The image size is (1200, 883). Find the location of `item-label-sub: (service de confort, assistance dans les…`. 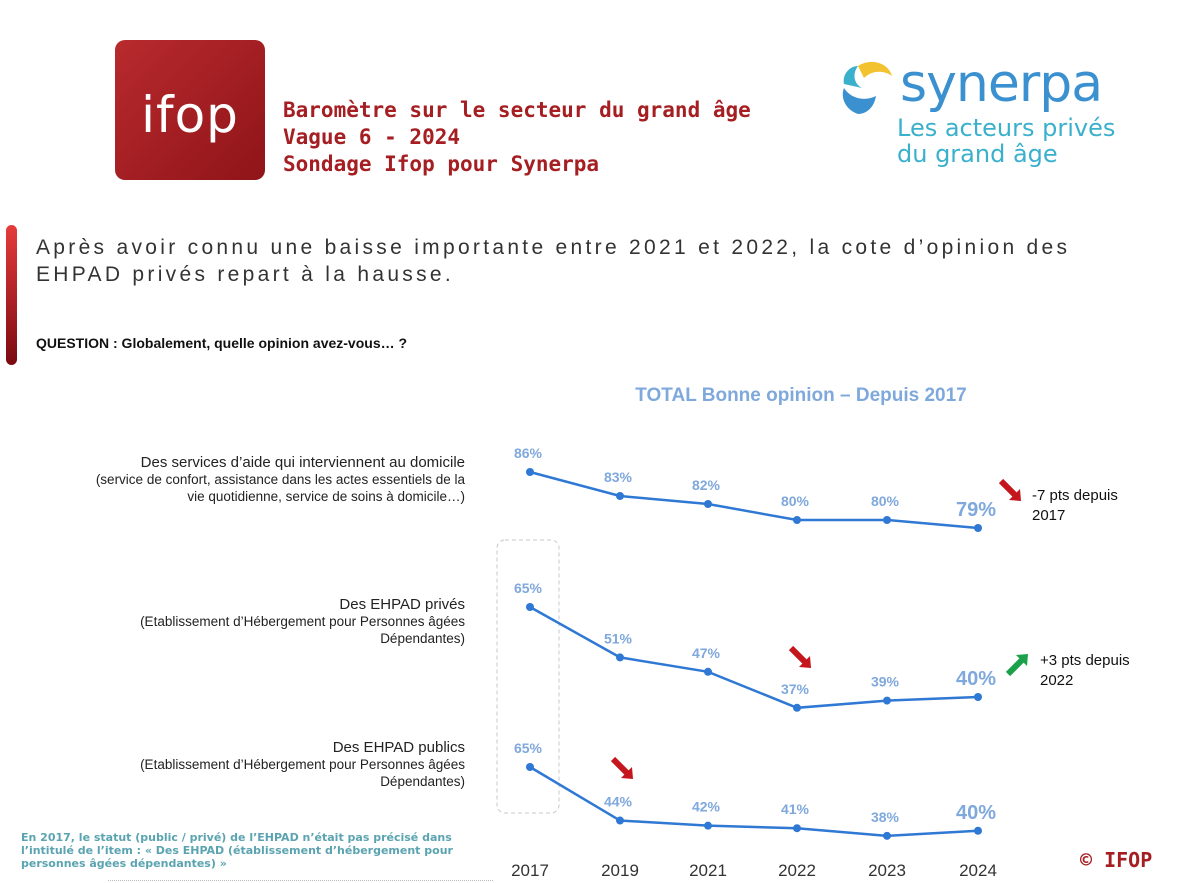

item-label-sub: (service de confort, assistance dans les… is located at coordinates (280, 479).